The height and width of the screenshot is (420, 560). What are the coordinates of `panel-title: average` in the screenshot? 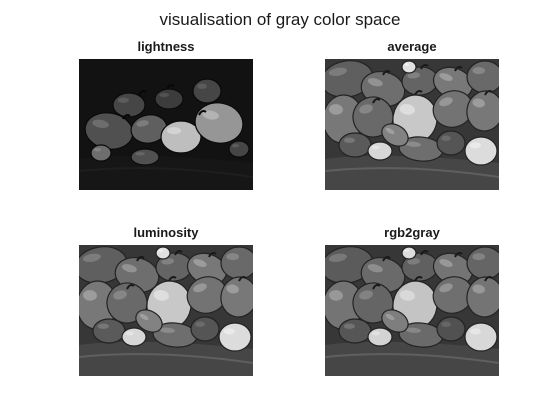 It's located at (412, 46).